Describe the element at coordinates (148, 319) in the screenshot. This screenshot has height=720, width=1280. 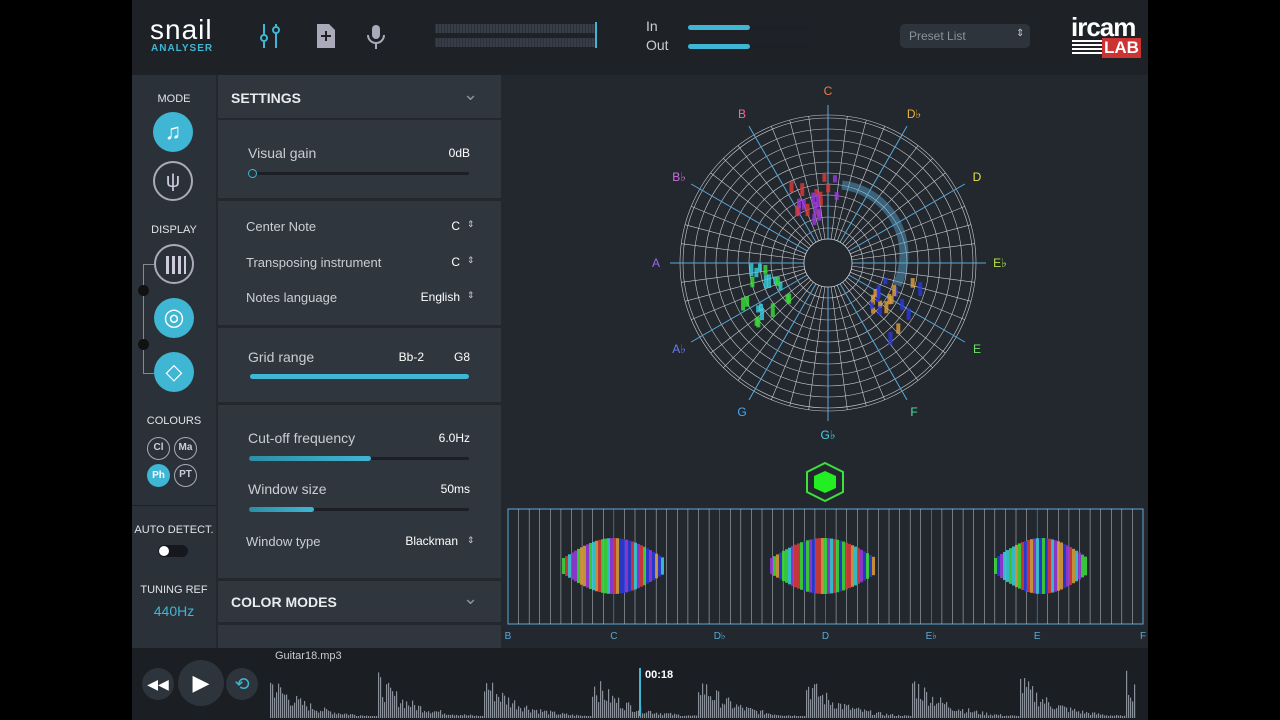
I see `display-link` at that location.